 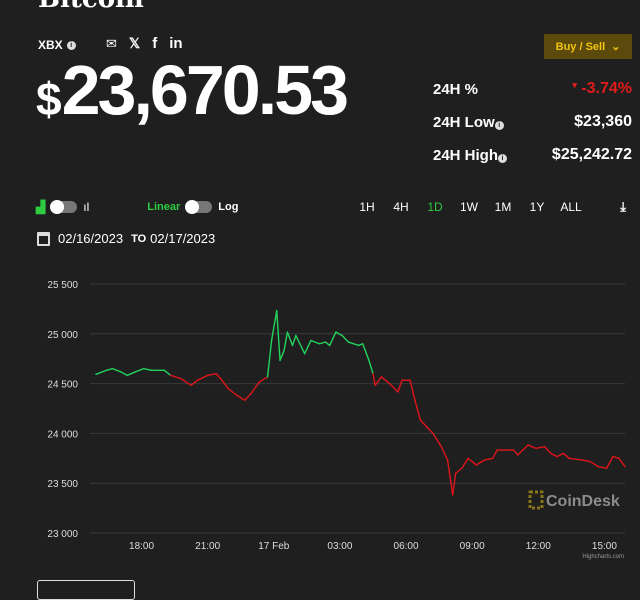 I want to click on stat-value: ▾ -3.74%, so click(x=602, y=89).